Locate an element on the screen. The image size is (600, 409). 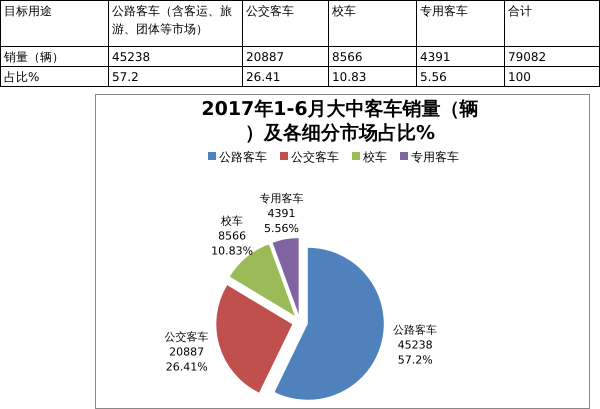
data-label: 8566 is located at coordinates (232, 236).